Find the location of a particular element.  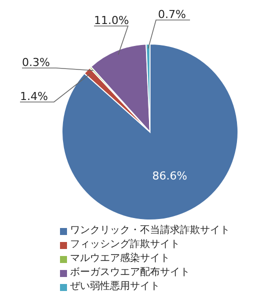

legend-label: ボーガスウエア配布サイト is located at coordinates (130, 273).